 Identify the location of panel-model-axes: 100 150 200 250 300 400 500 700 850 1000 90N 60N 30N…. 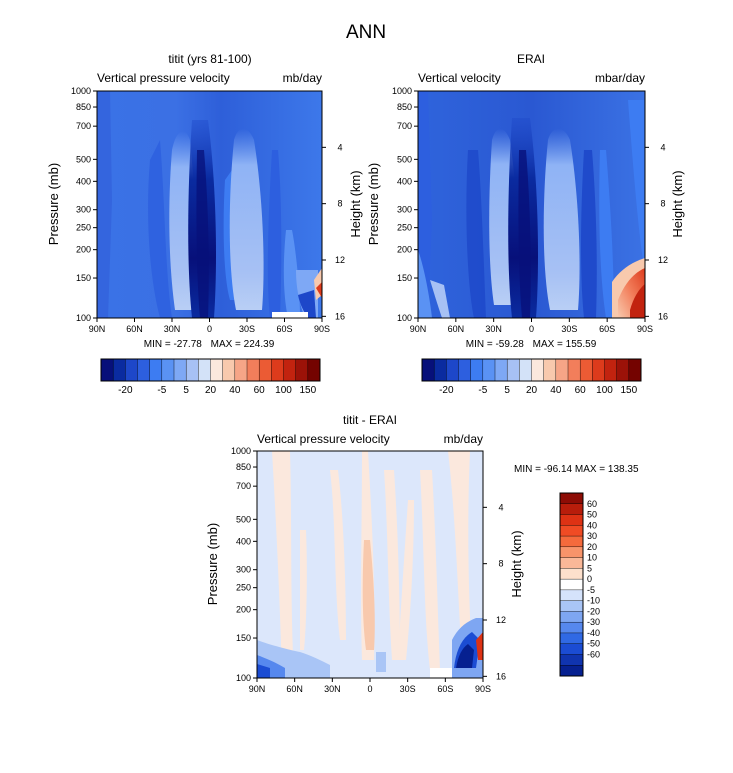
(208, 210).